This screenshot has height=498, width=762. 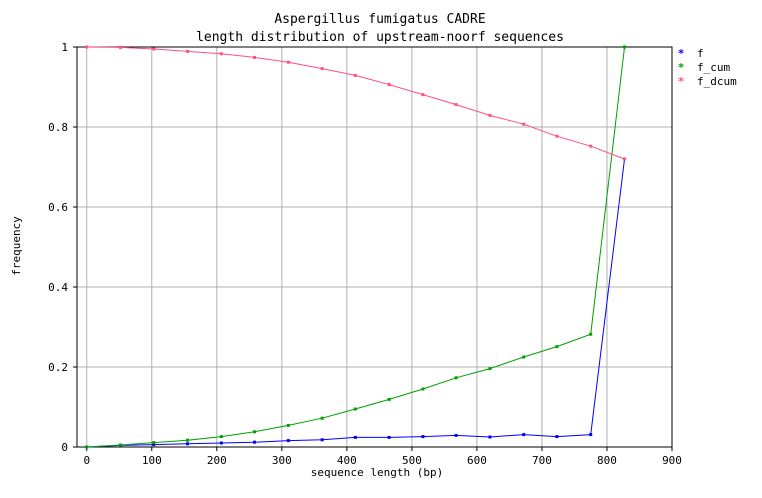 What do you see at coordinates (58, 127) in the screenshot?
I see `y-tick-label: 0.8` at bounding box center [58, 127].